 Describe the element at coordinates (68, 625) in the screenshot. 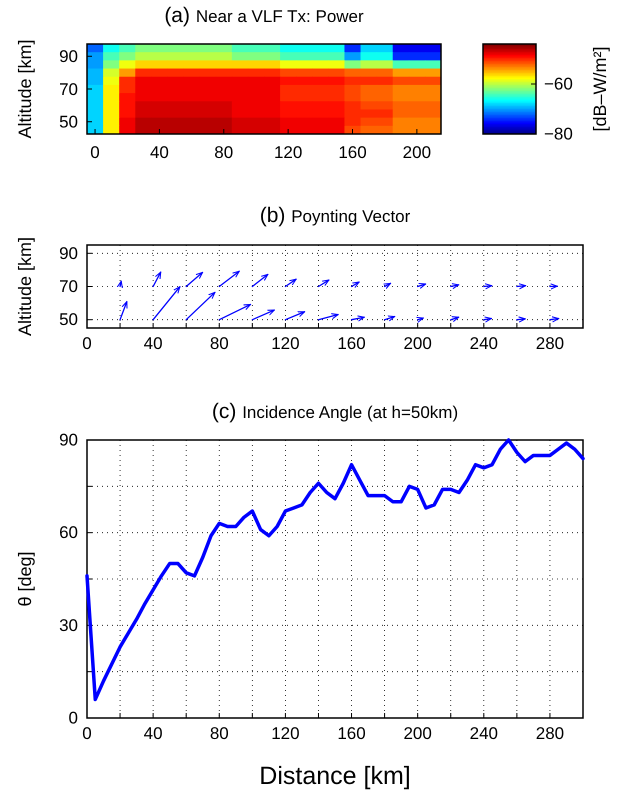

I see `y-tick-label: 30` at that location.